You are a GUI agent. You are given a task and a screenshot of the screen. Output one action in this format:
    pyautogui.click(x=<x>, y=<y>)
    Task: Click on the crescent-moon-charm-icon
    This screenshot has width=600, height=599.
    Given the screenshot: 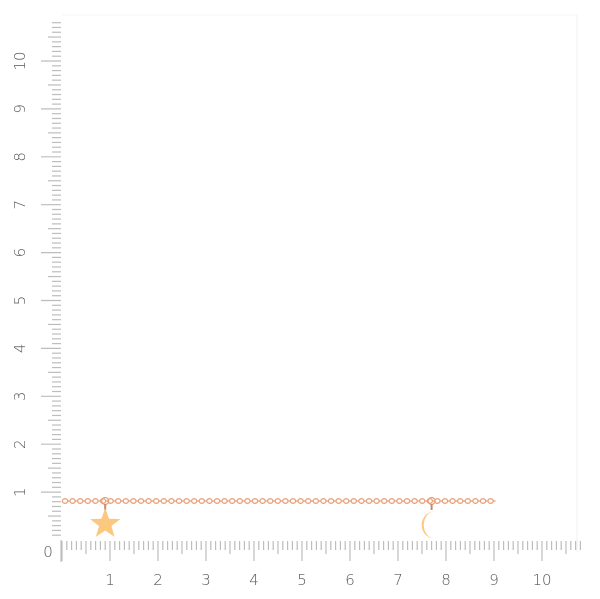 What is the action you would take?
    pyautogui.click(x=428, y=525)
    